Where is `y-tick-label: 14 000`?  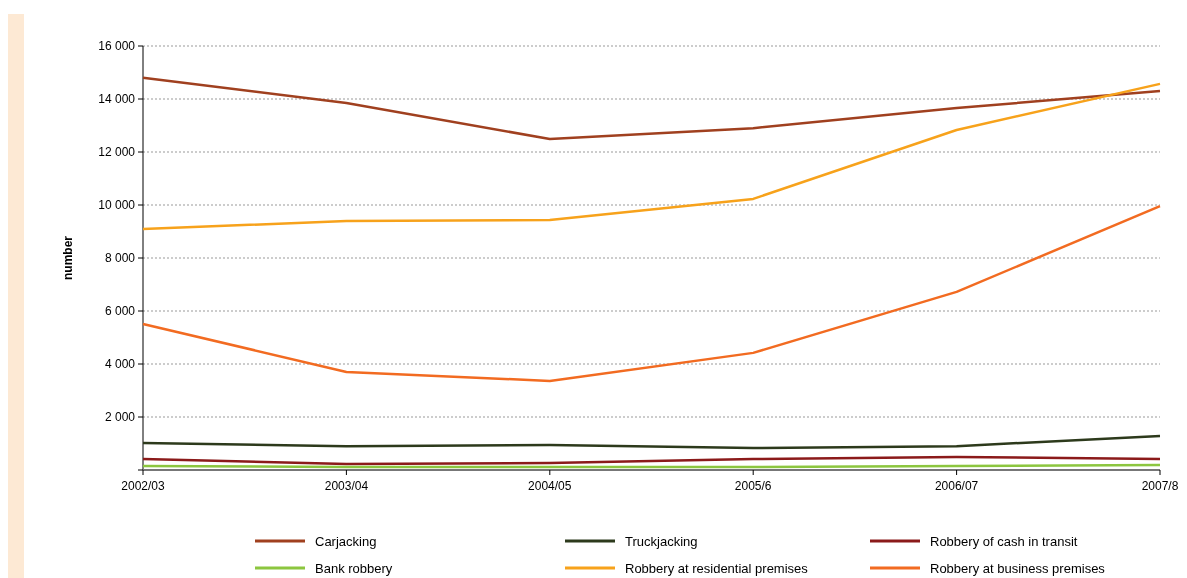 y-tick-label: 14 000 is located at coordinates (117, 99).